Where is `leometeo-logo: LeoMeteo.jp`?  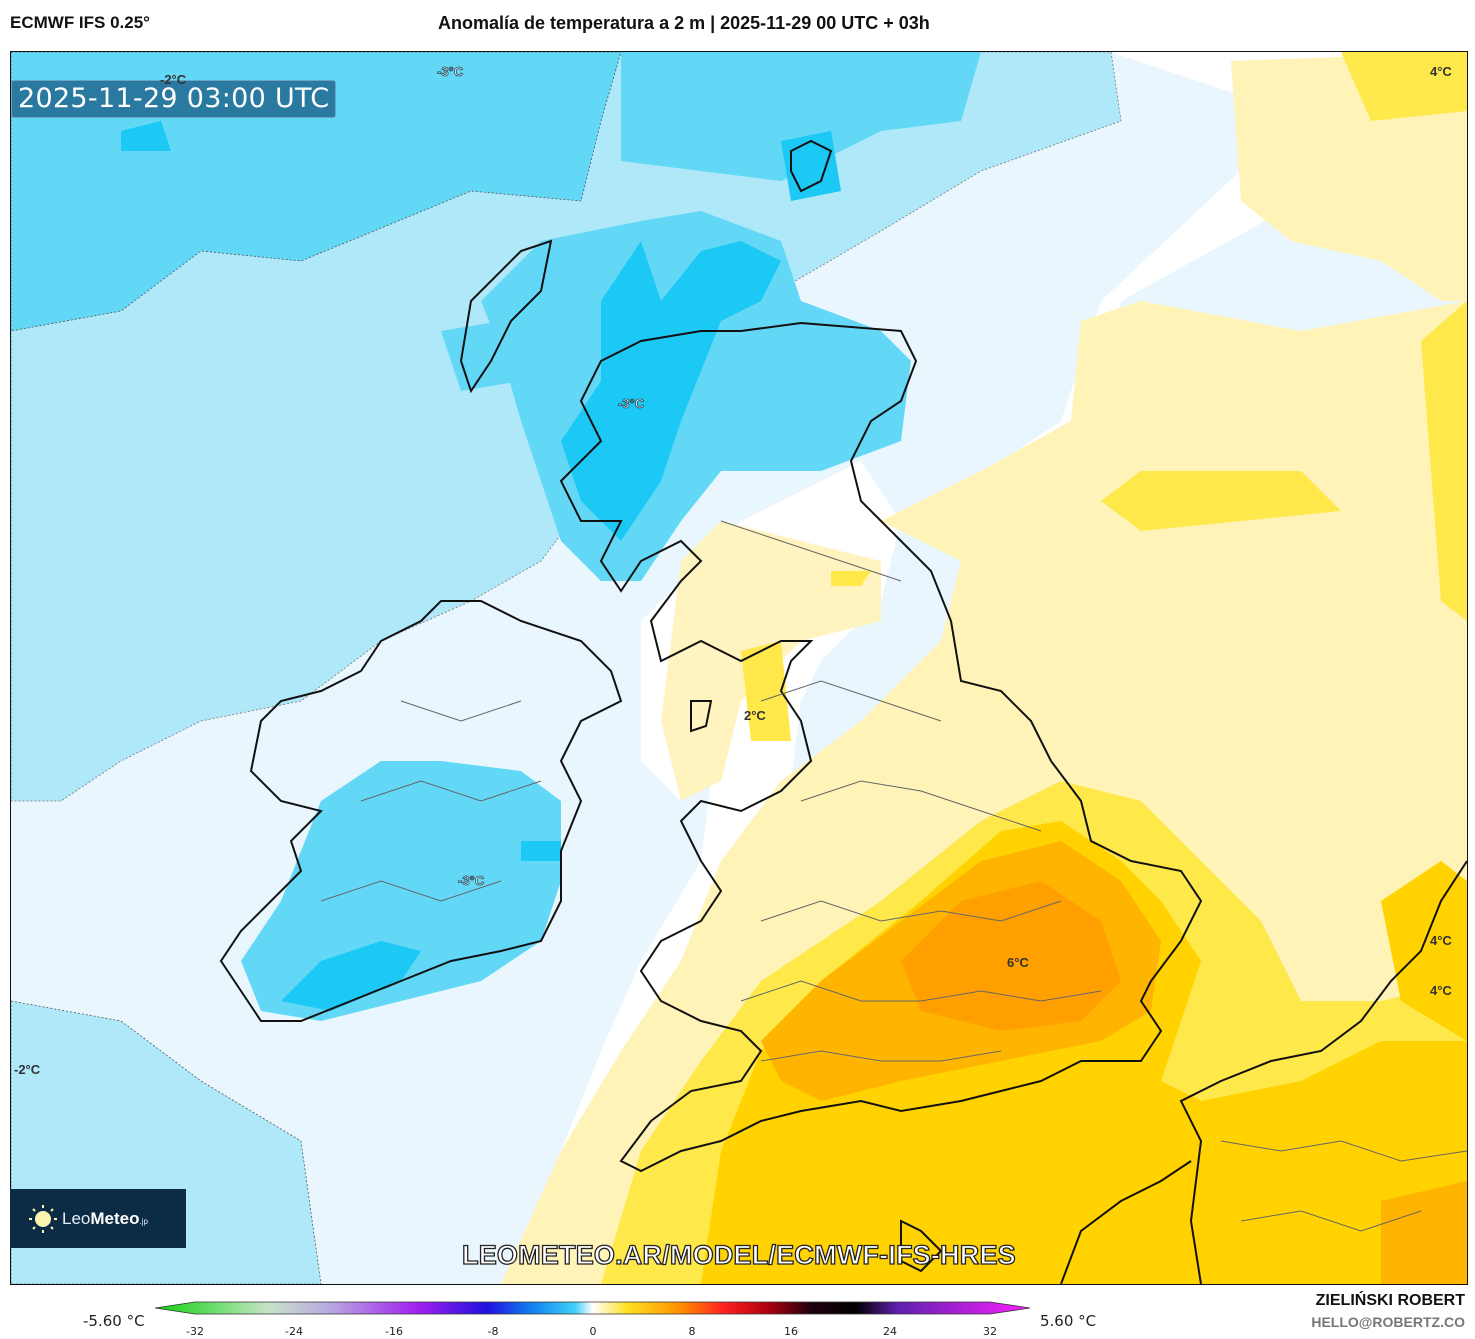 leometeo-logo: LeoMeteo.jp is located at coordinates (98, 1218).